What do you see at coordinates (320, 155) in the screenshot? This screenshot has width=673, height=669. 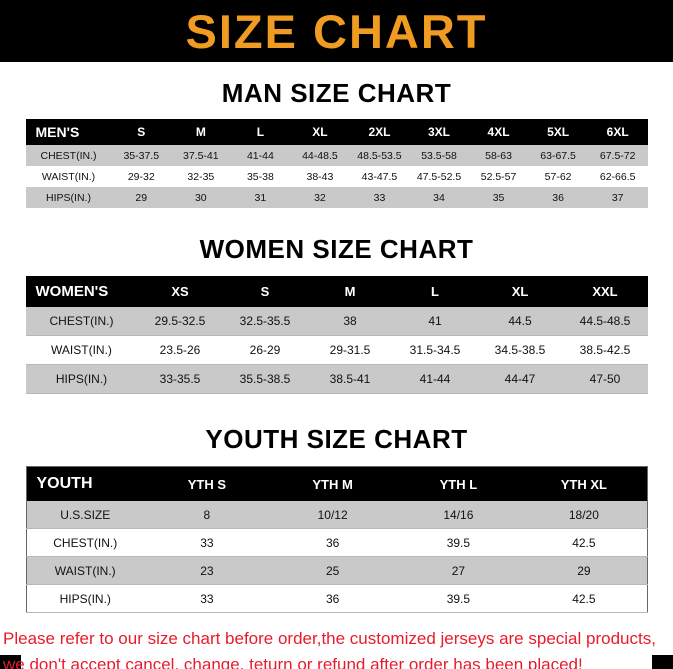 I see `measurement-value: 44-48.5` at bounding box center [320, 155].